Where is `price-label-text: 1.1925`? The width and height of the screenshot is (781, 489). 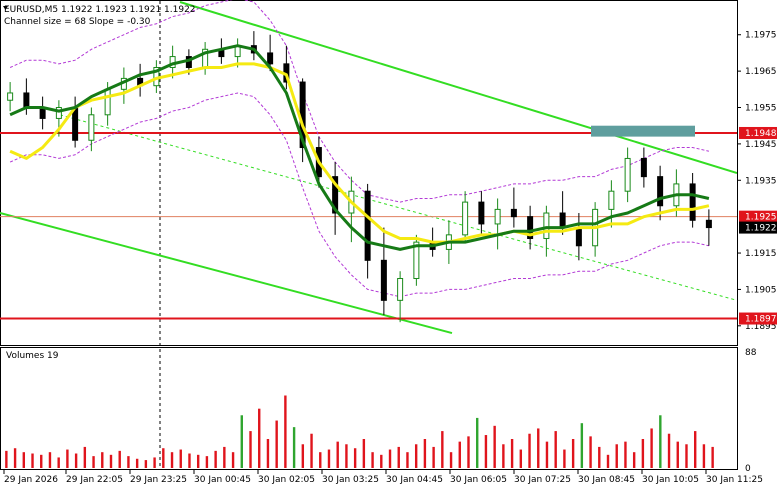 price-label-text: 1.1925 is located at coordinates (761, 218).